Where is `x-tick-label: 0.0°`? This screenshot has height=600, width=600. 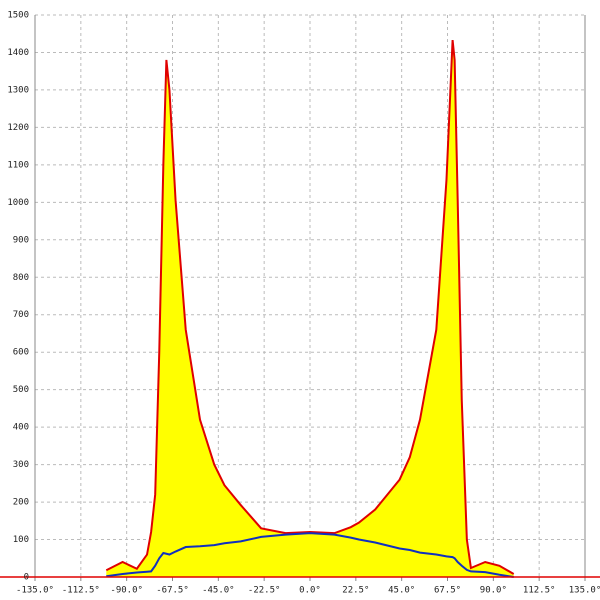
x-tick-label: 0.0° is located at coordinates (310, 591).